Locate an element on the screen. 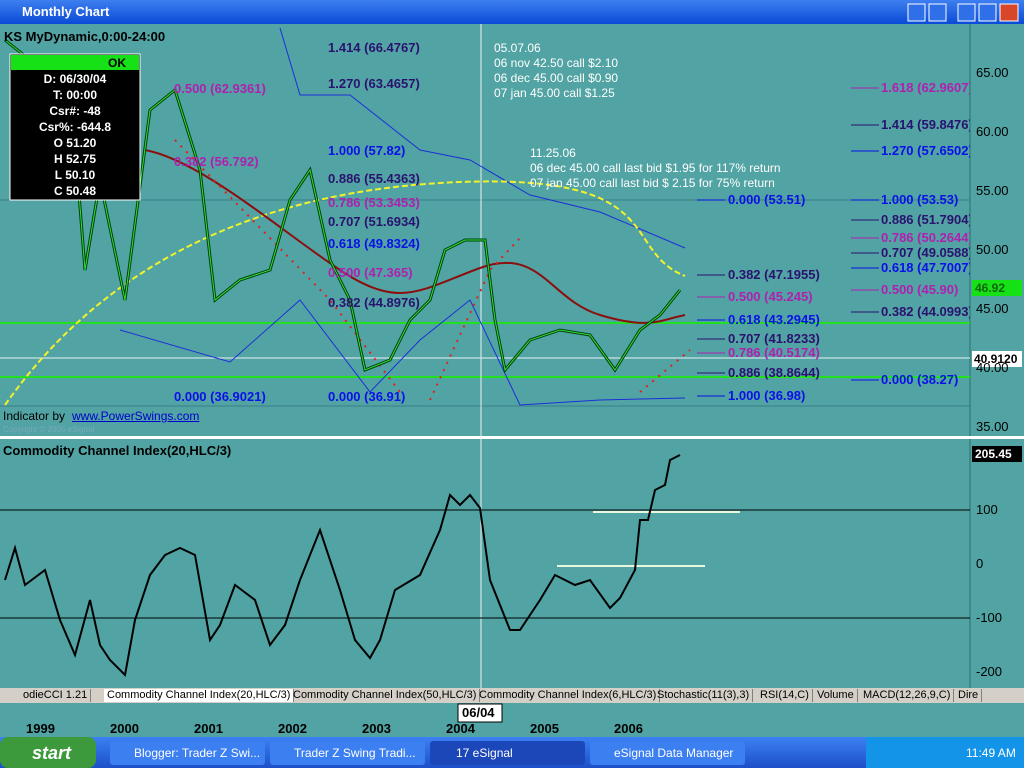 The width and height of the screenshot is (1024, 768). fib-label: 0.000 (53.51) is located at coordinates (767, 199).